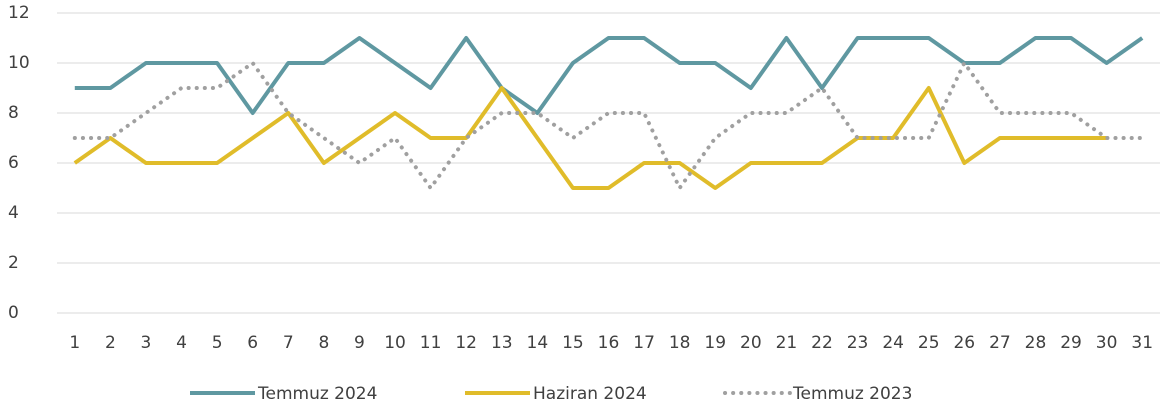  I want to click on x-tick-label: 14, so click(538, 343).